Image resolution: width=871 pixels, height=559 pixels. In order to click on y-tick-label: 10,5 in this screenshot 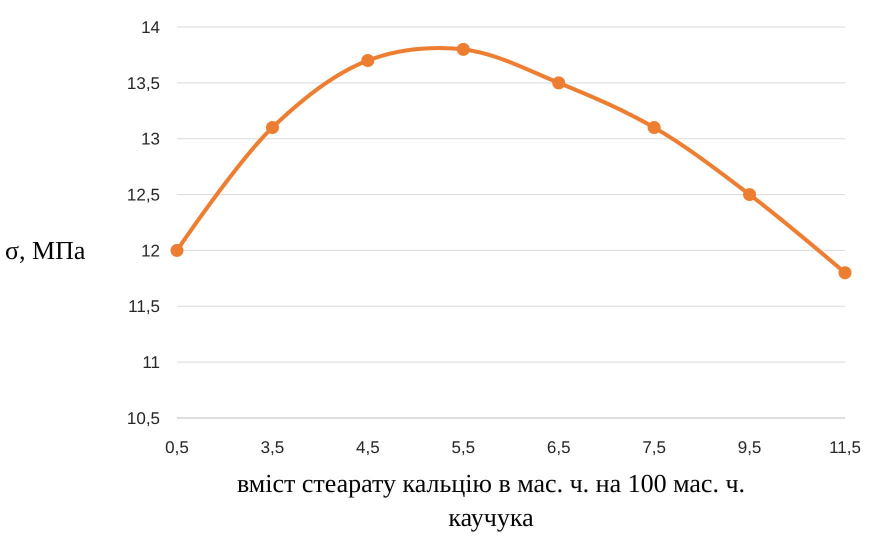, I will do `click(143, 418)`.